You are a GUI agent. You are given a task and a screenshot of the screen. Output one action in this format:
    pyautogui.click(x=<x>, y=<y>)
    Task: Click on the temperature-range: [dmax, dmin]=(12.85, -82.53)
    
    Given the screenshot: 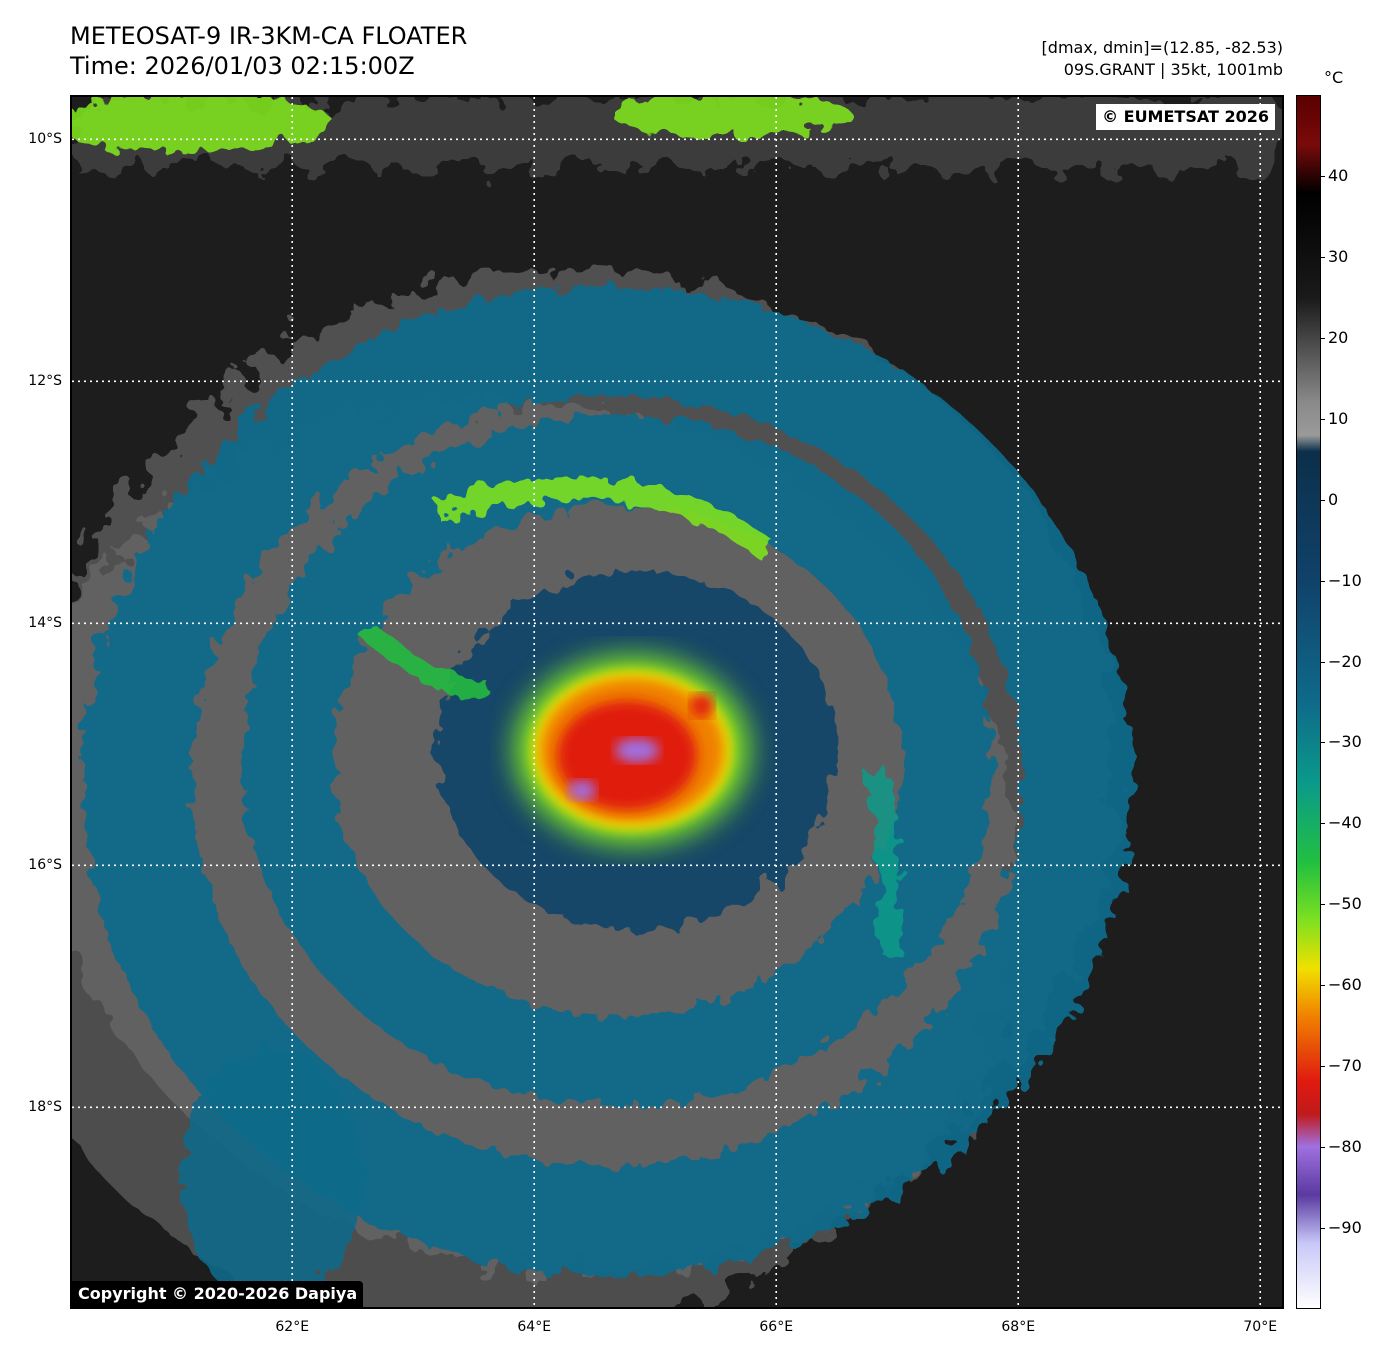 What is the action you would take?
    pyautogui.click(x=1162, y=47)
    